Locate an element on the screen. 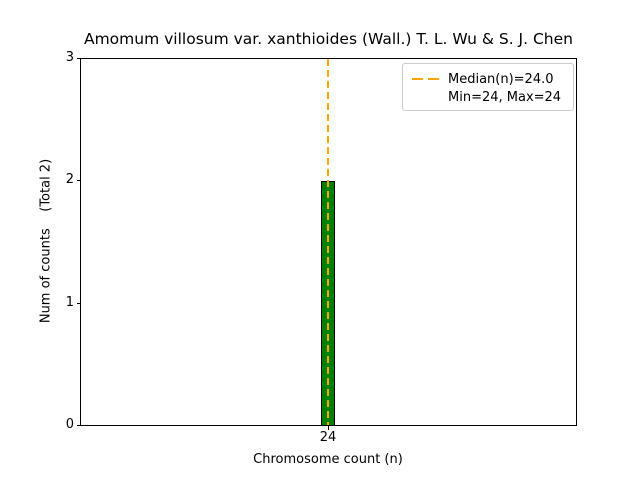 This screenshot has height=480, width=640. x-axis-label: Chromosome count (n) is located at coordinates (328, 459).